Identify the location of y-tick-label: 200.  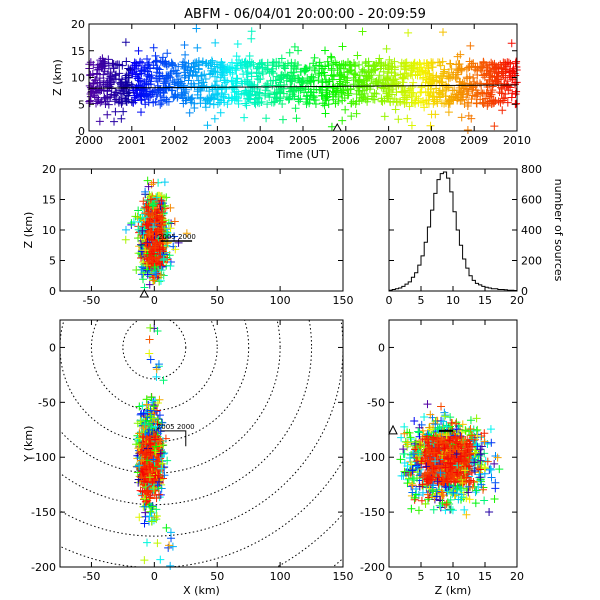
(531, 261).